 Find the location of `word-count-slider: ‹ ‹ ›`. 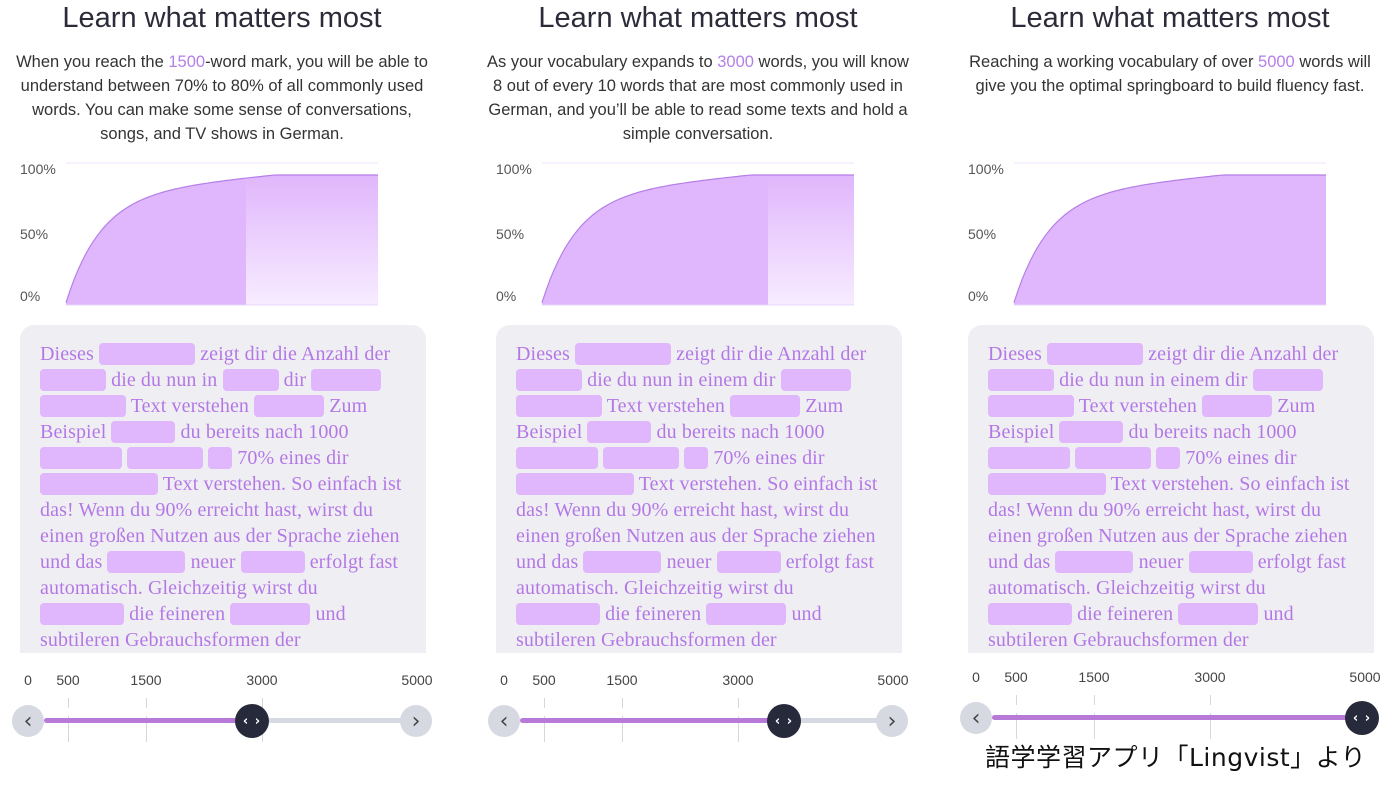

word-count-slider: ‹ ‹ › is located at coordinates (1170, 717).